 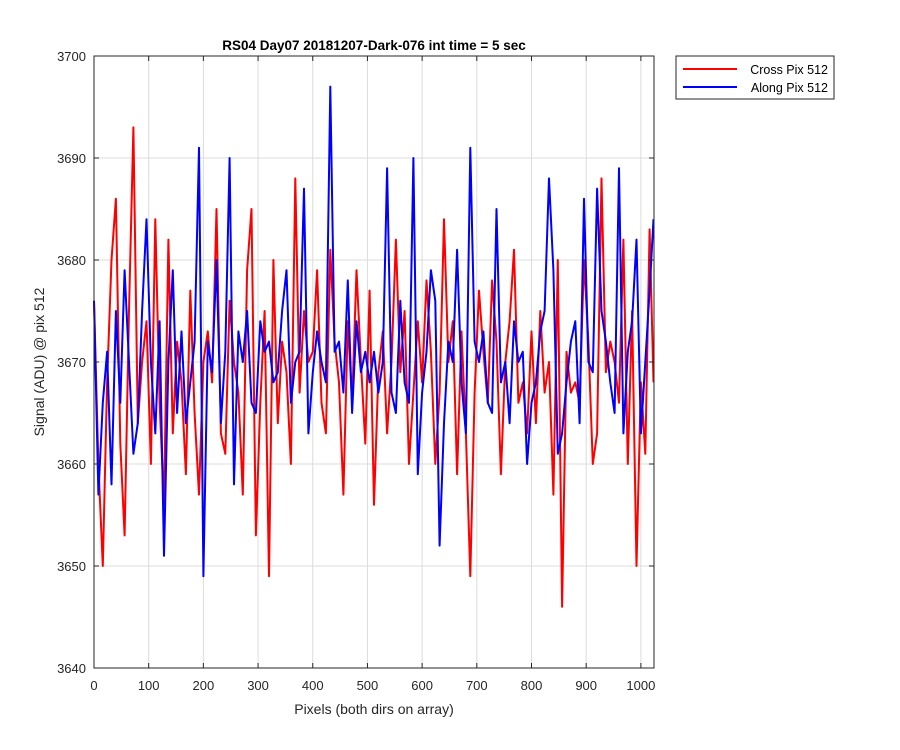 I want to click on x-tick-label: 0, so click(x=93, y=685).